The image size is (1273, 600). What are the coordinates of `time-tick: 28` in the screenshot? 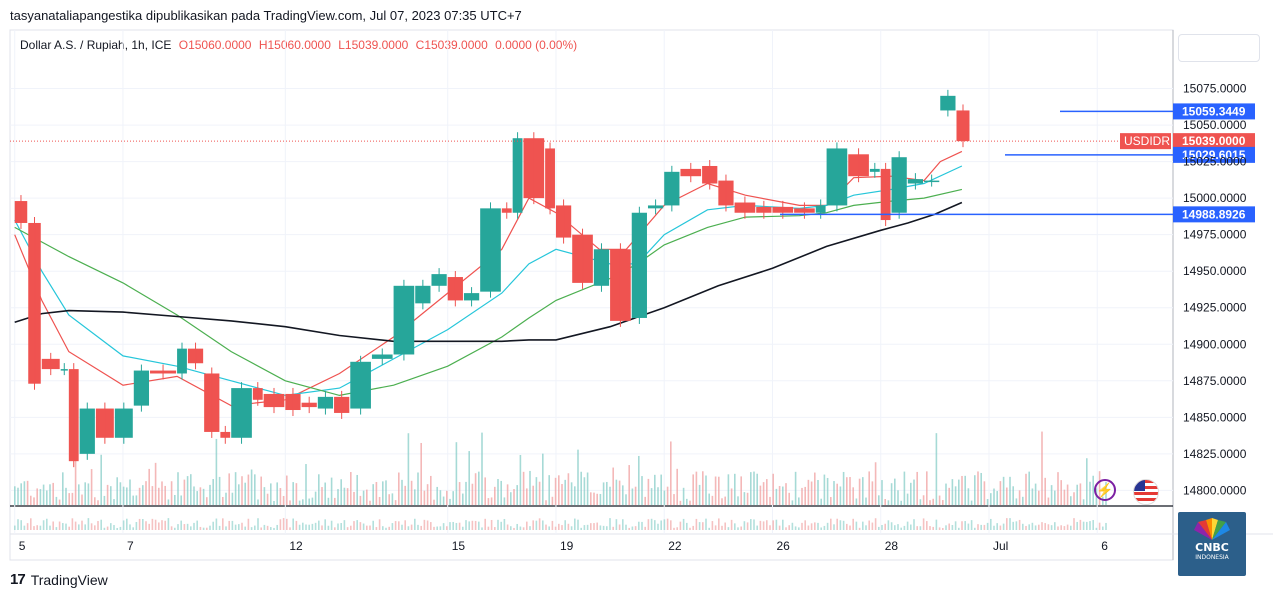 It's located at (892, 546).